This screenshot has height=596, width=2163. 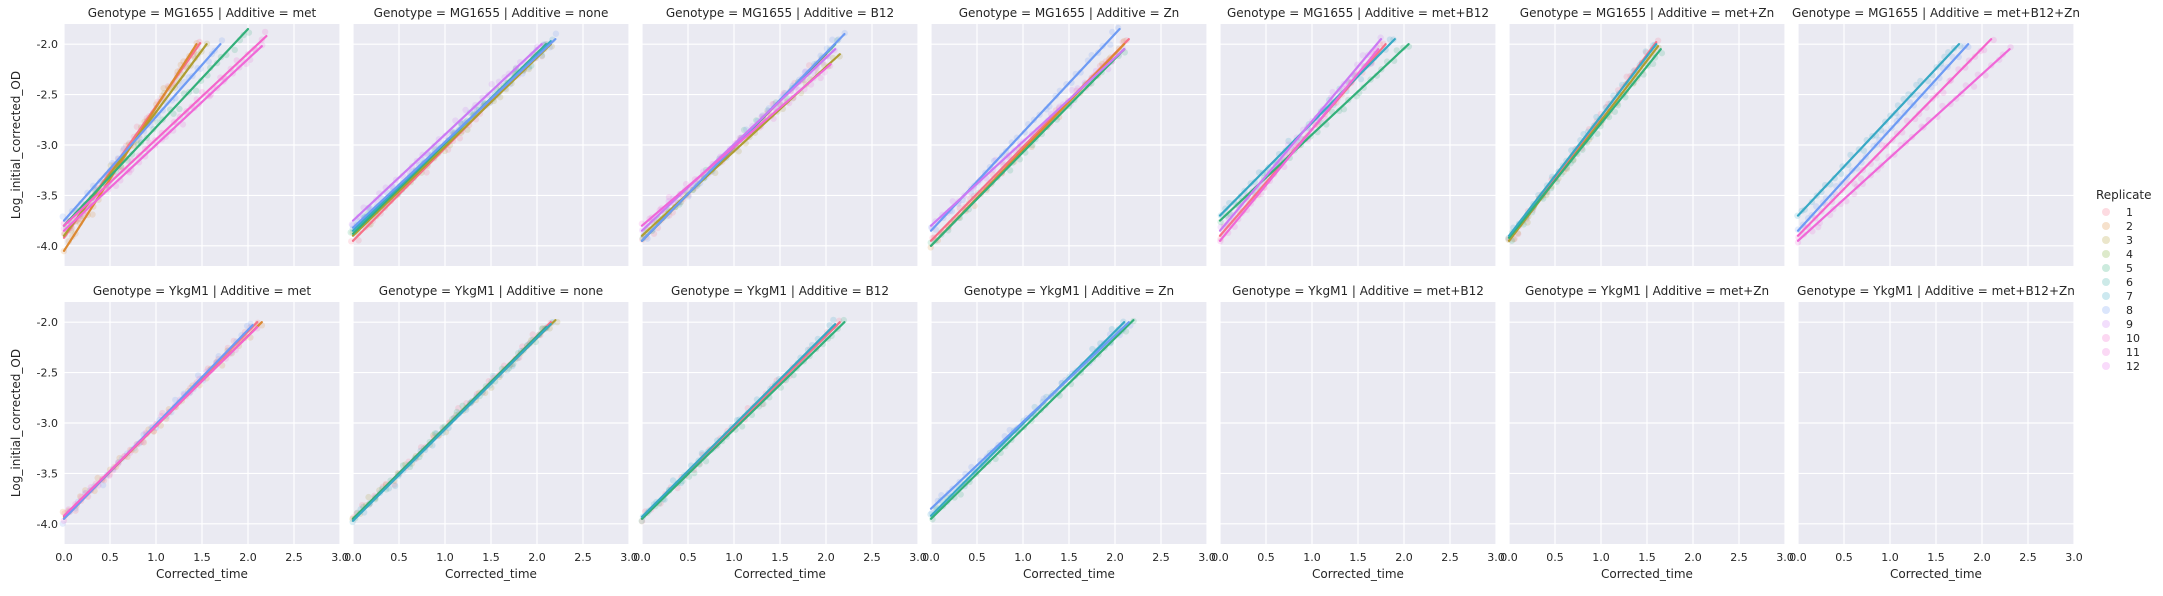 What do you see at coordinates (1069, 291) in the screenshot?
I see `panel-title: Genotype = YkgM1 | Additive = Zn` at bounding box center [1069, 291].